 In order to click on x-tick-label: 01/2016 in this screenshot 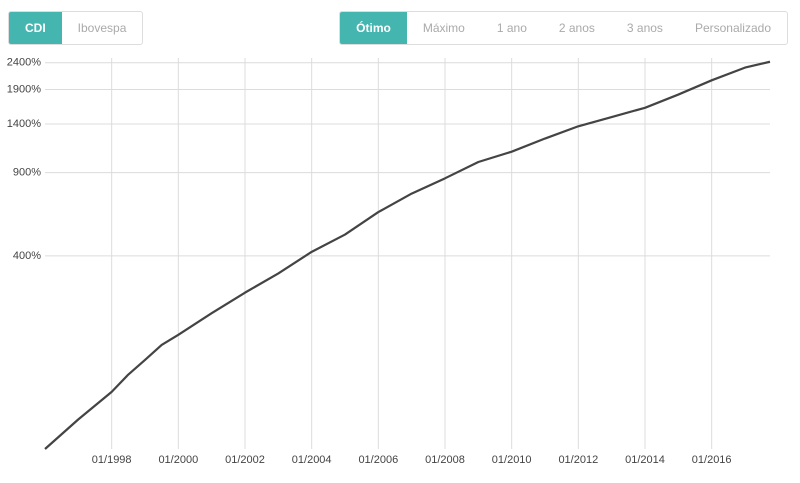, I will do `click(712, 460)`.